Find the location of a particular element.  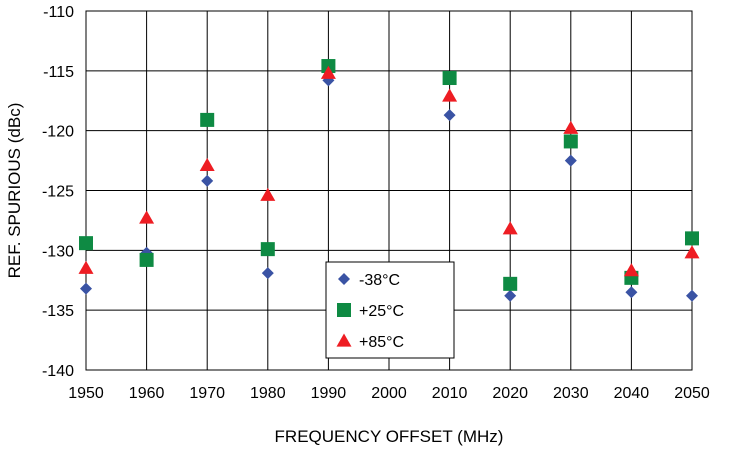

y-tick-label: -140 is located at coordinates (58, 371).